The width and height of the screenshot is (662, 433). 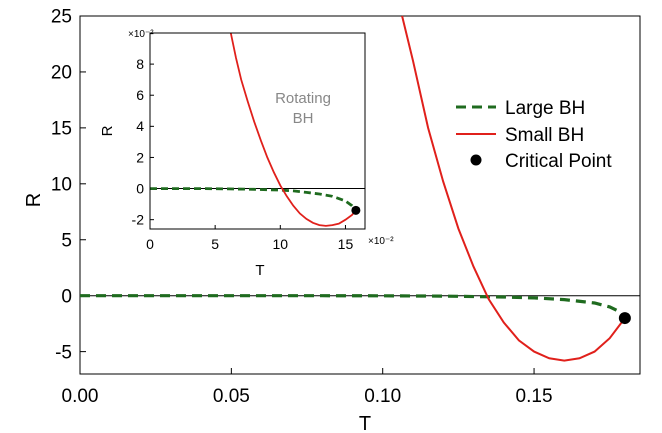 What do you see at coordinates (140, 188) in the screenshot?
I see `inset-y-tick-label: 0` at bounding box center [140, 188].